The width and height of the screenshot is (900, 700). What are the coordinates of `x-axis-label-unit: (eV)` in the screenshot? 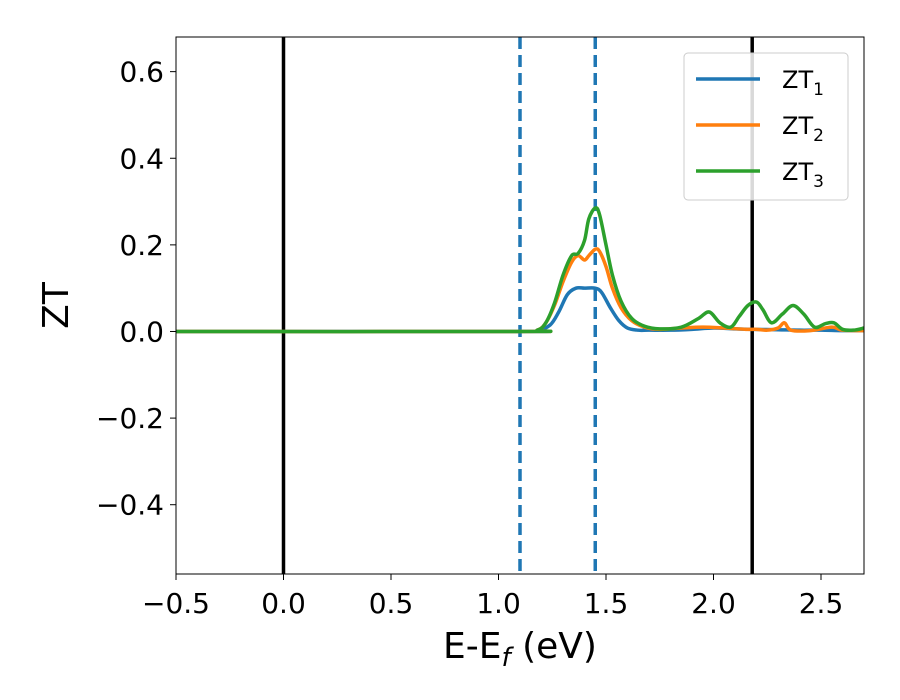 It's located at (554, 646).